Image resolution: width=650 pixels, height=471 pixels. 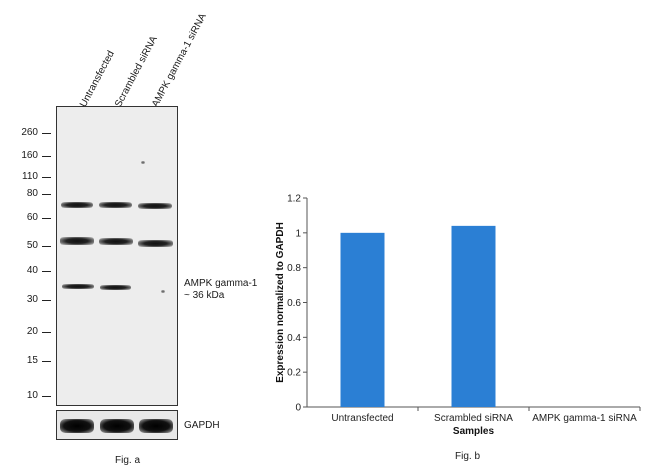 What do you see at coordinates (298, 408) in the screenshot?
I see `y-tick-label: 0` at bounding box center [298, 408].